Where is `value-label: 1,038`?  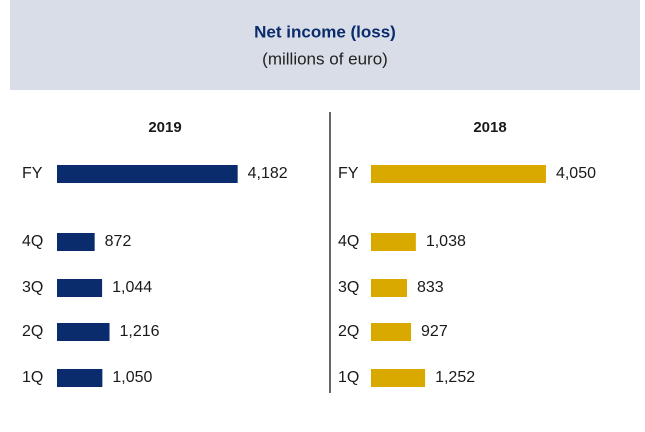
value-label: 1,038 is located at coordinates (446, 241).